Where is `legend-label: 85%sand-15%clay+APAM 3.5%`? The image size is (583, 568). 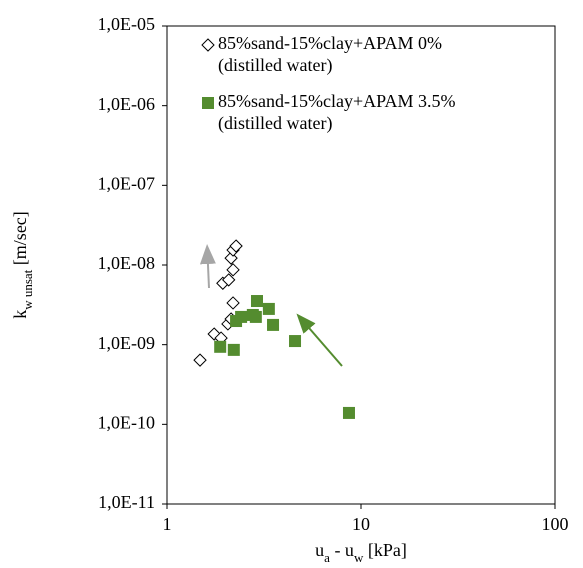
legend-label: 85%sand-15%clay+APAM 3.5% is located at coordinates (336, 101).